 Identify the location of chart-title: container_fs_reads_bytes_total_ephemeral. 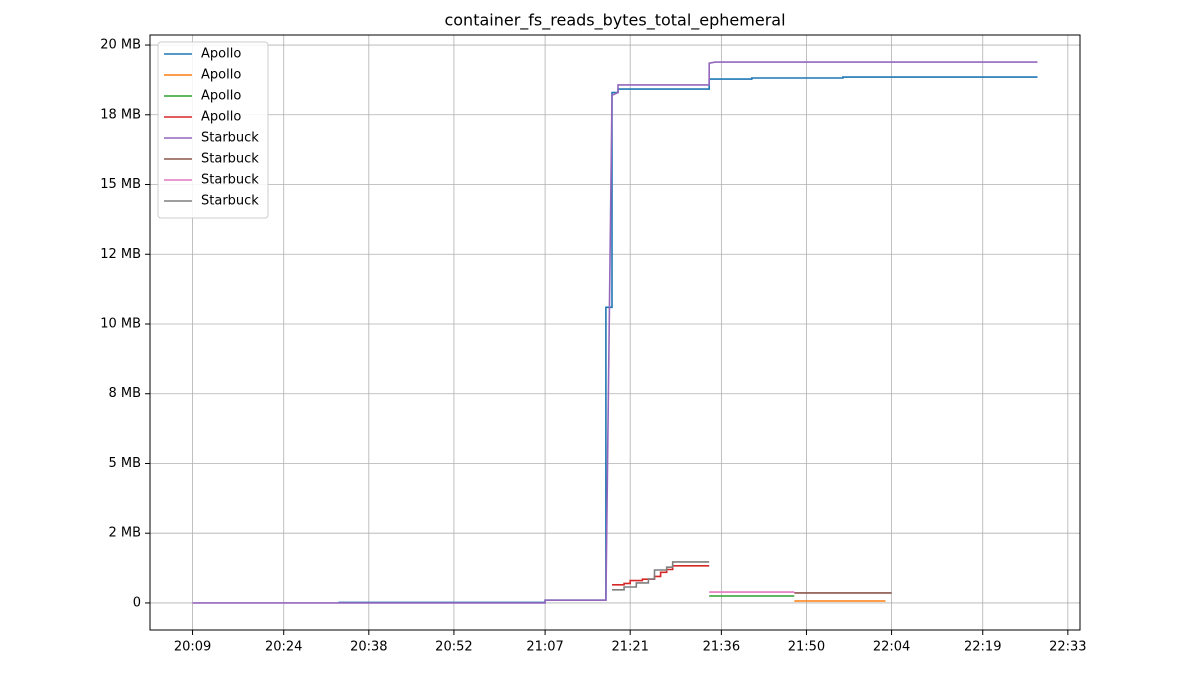
(614, 21).